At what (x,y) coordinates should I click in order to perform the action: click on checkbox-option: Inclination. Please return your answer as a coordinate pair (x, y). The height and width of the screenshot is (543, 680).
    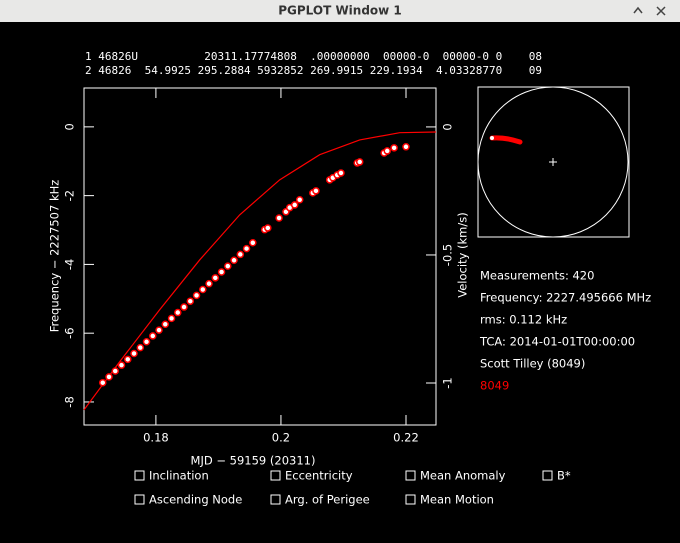
    Looking at the image, I should click on (171, 476).